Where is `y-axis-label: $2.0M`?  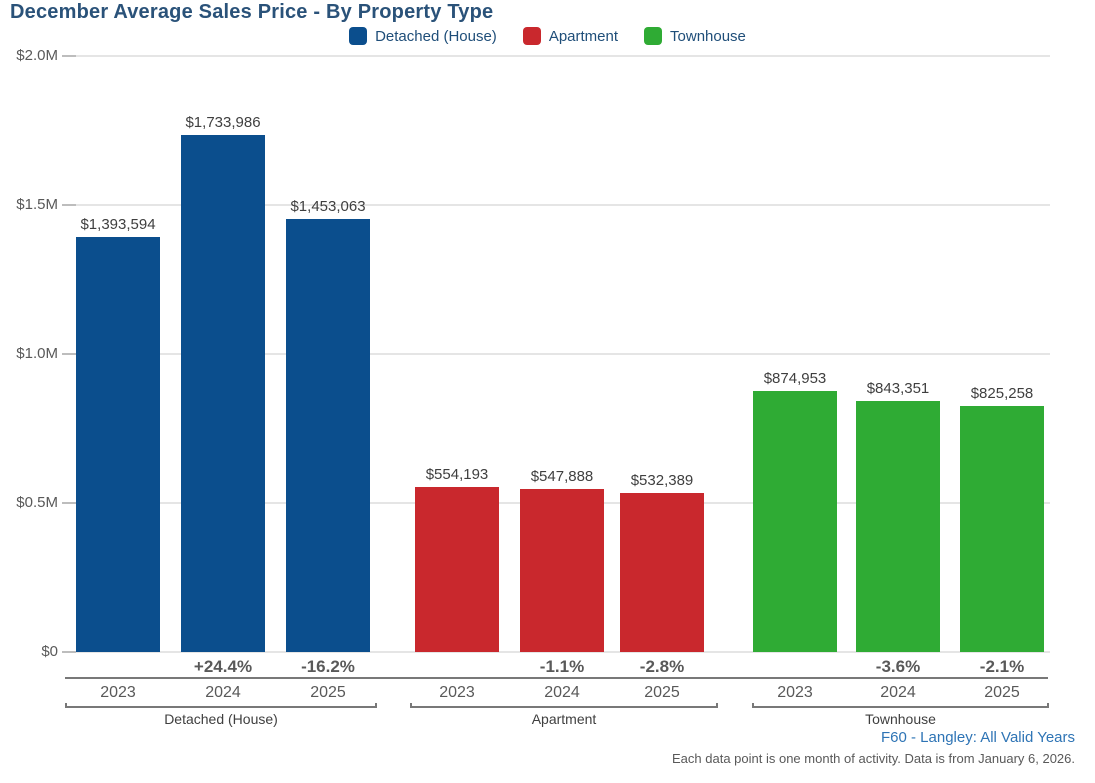
y-axis-label: $2.0M is located at coordinates (37, 55).